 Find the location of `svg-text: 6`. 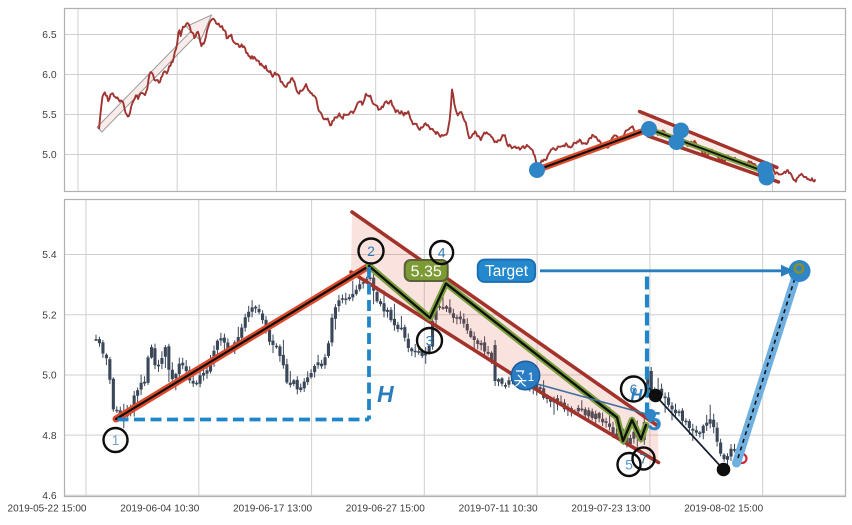

svg-text: 6 is located at coordinates (634, 389).